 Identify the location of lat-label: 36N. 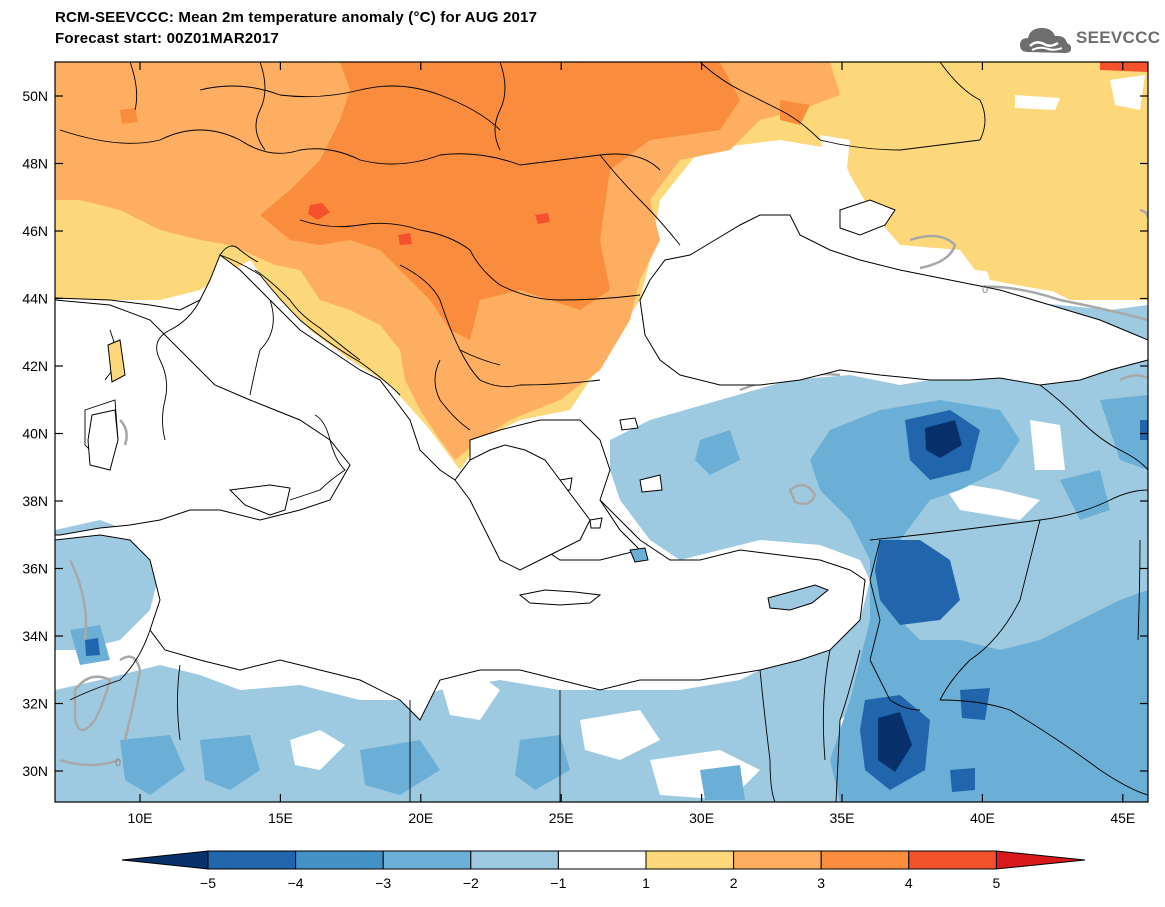
(35, 569).